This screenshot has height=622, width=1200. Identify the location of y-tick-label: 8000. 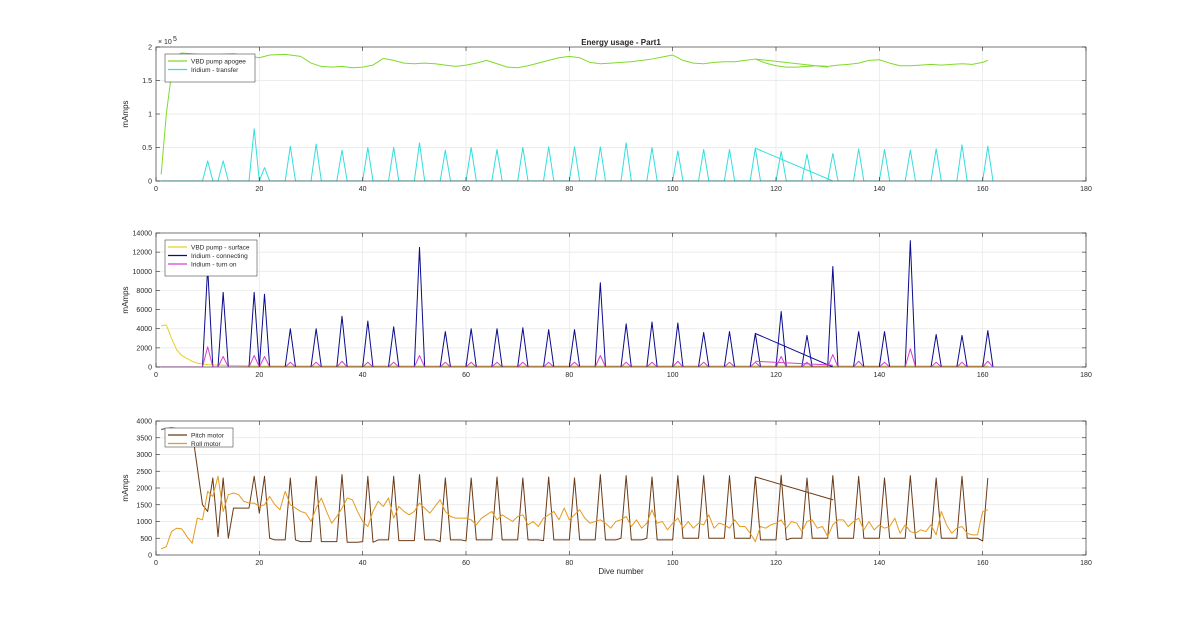
(144, 291).